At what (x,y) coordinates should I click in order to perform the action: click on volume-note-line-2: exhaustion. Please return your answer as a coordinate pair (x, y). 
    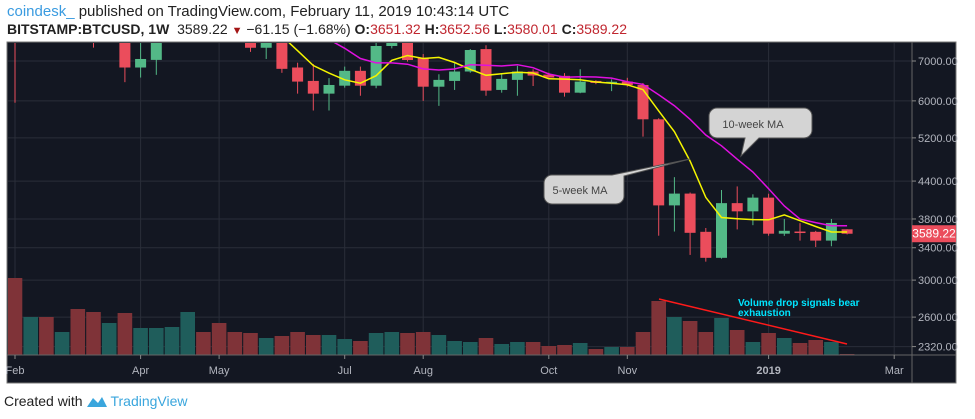
    Looking at the image, I should click on (764, 313).